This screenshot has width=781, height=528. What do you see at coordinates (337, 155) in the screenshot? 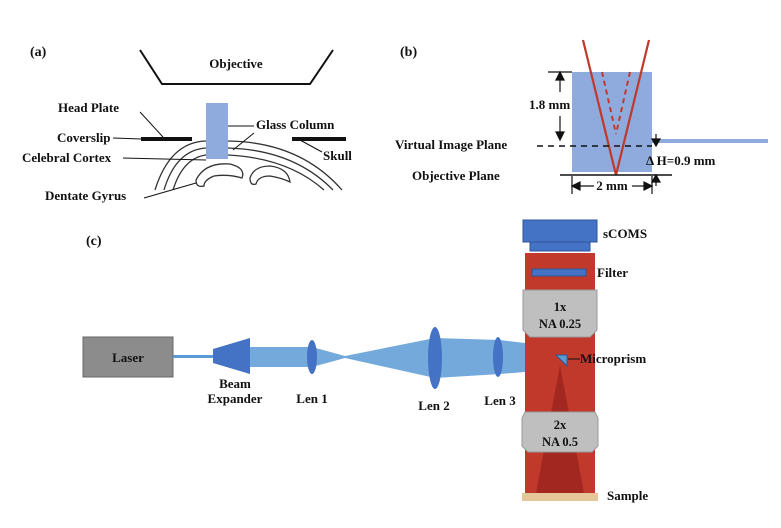
I see `skull-label: Skull` at bounding box center [337, 155].